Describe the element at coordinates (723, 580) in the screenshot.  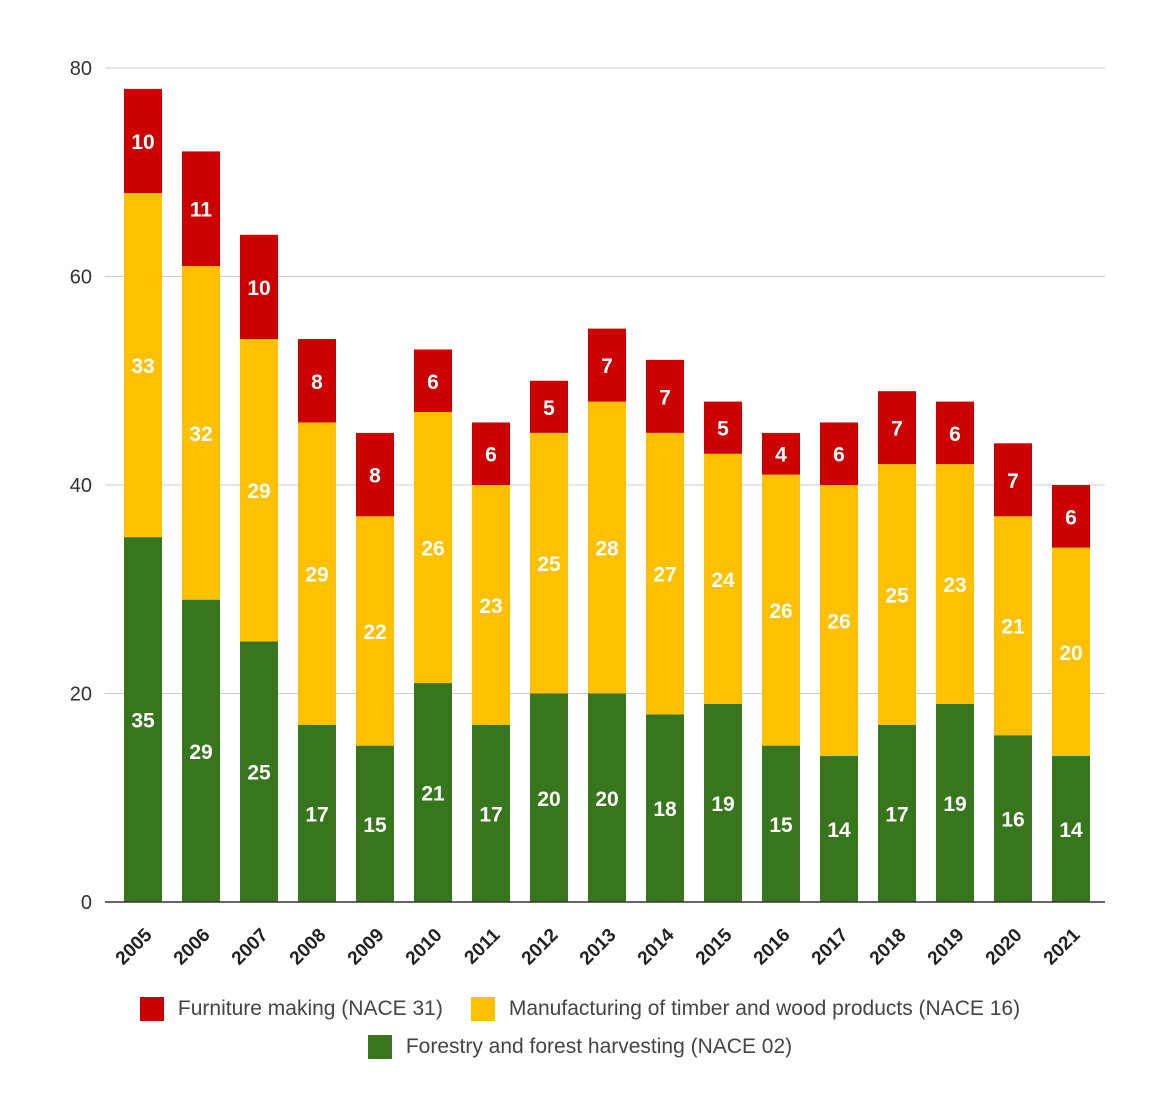
I see `data-label: 24` at that location.